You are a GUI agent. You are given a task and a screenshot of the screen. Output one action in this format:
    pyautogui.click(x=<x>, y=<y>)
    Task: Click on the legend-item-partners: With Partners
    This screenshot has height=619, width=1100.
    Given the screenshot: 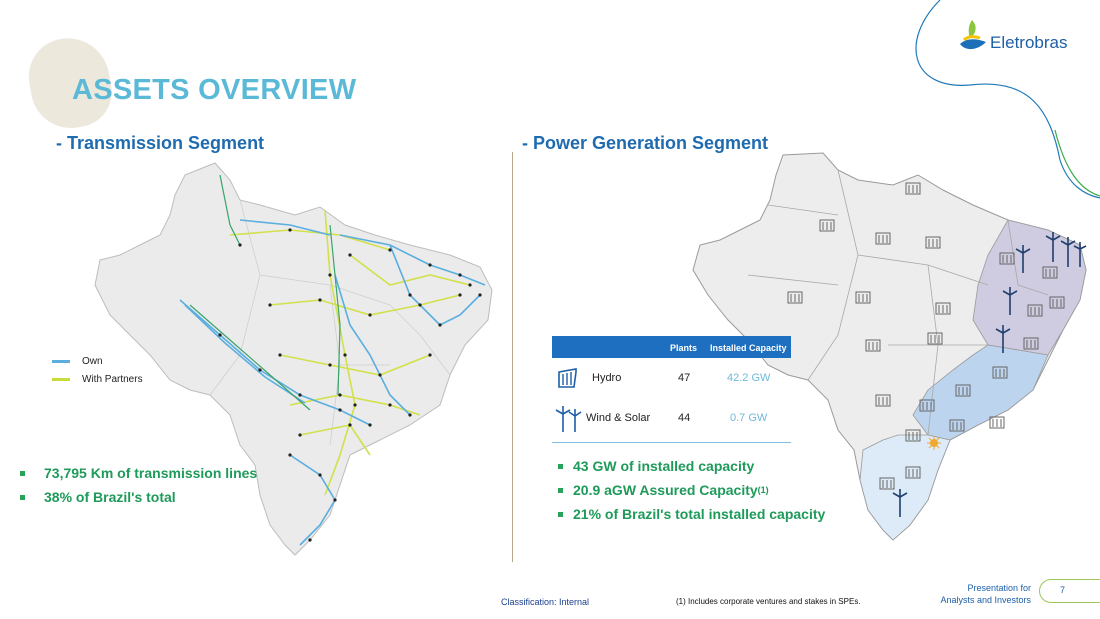 What is the action you would take?
    pyautogui.click(x=97, y=379)
    